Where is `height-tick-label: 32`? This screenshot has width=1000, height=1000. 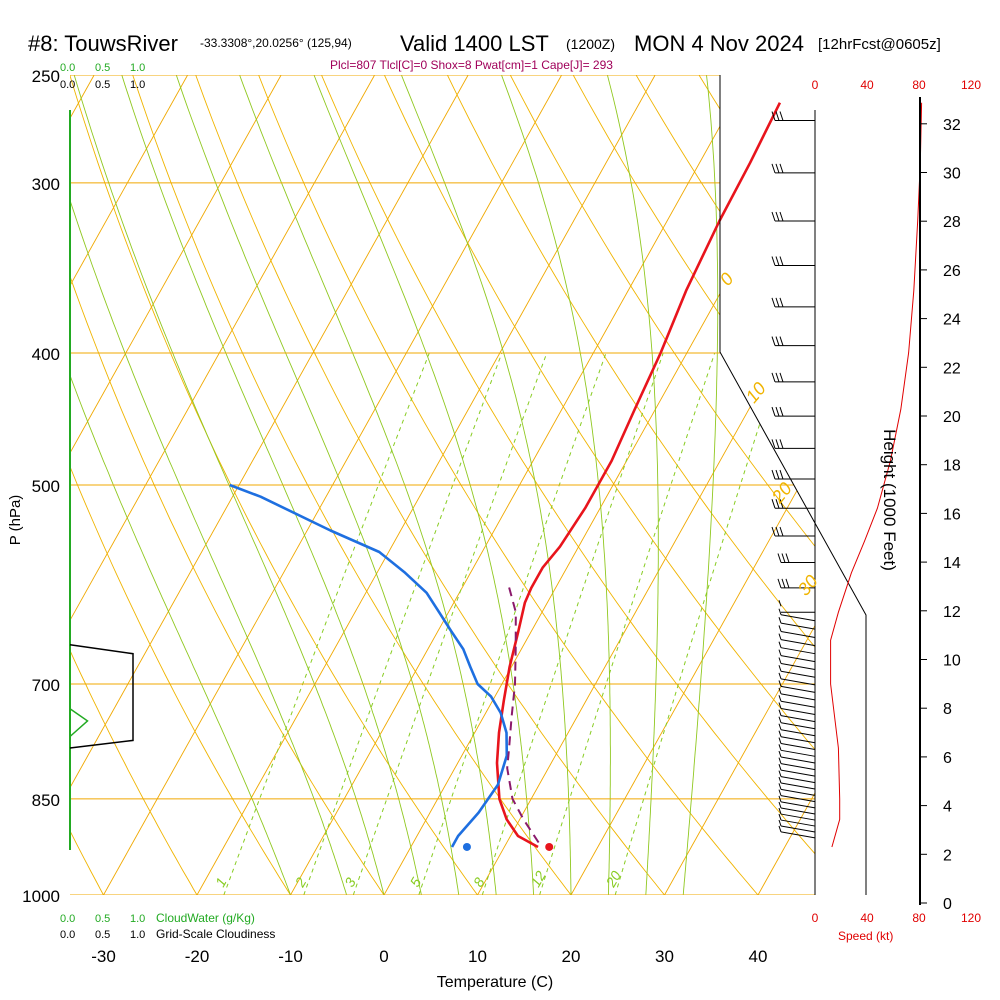
height-tick-label: 32 is located at coordinates (952, 125).